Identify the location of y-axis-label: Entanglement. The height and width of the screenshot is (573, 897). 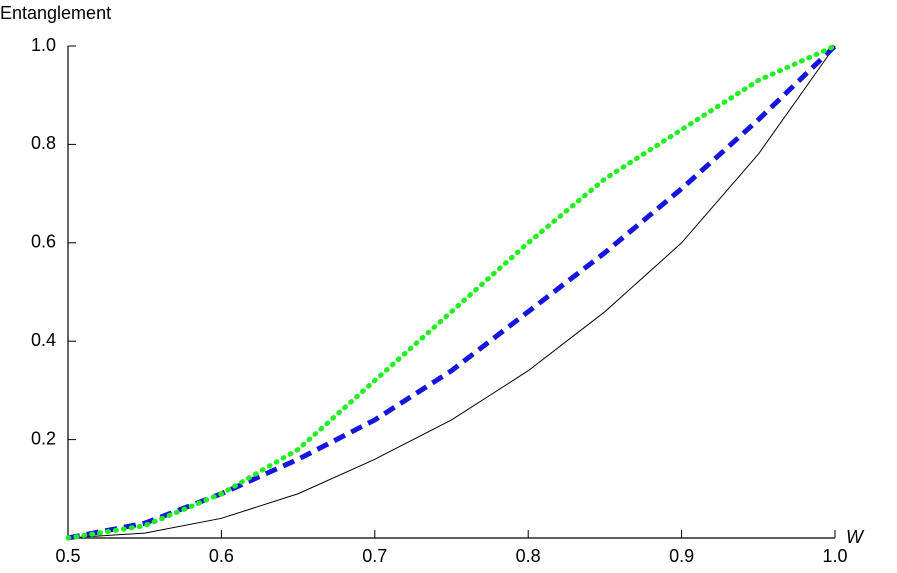
(55, 13).